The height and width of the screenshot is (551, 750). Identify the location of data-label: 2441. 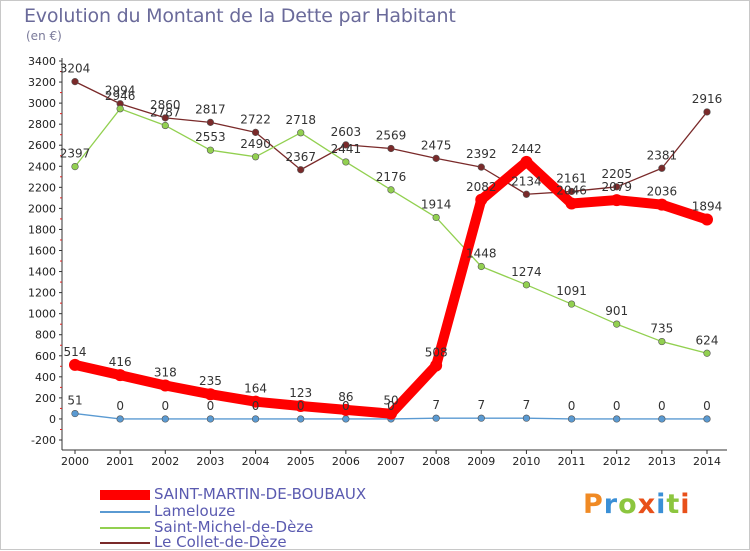
(346, 149).